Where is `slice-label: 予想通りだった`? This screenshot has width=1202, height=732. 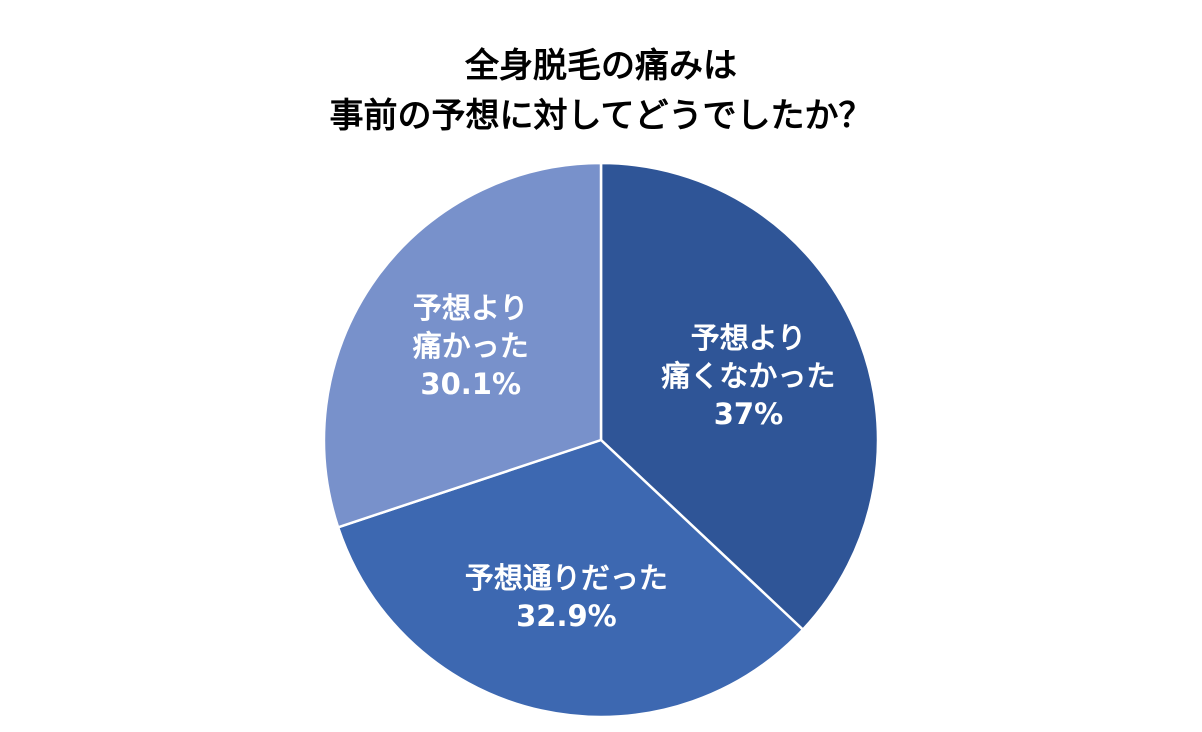
slice-label: 予想通りだった is located at coordinates (566, 577).